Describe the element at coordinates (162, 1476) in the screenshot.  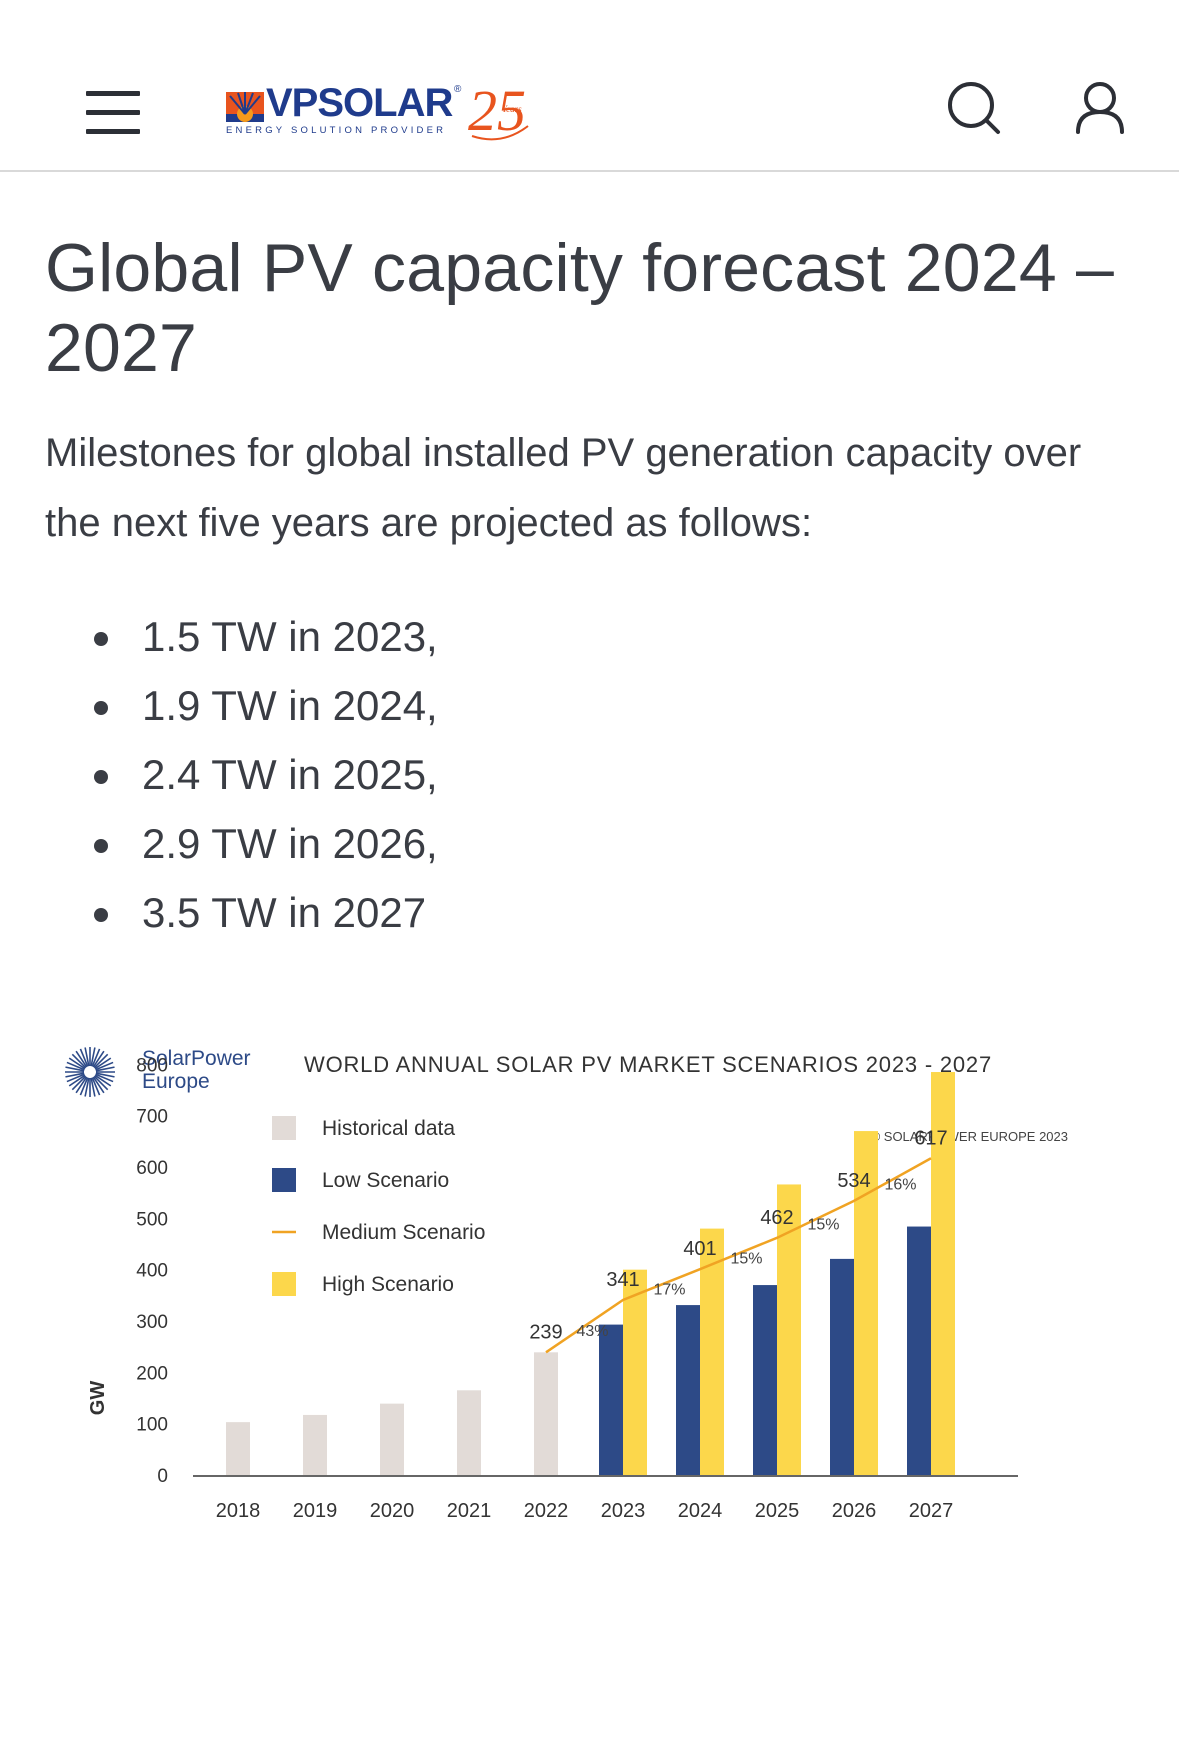
I see `y-tick-label: 0` at that location.